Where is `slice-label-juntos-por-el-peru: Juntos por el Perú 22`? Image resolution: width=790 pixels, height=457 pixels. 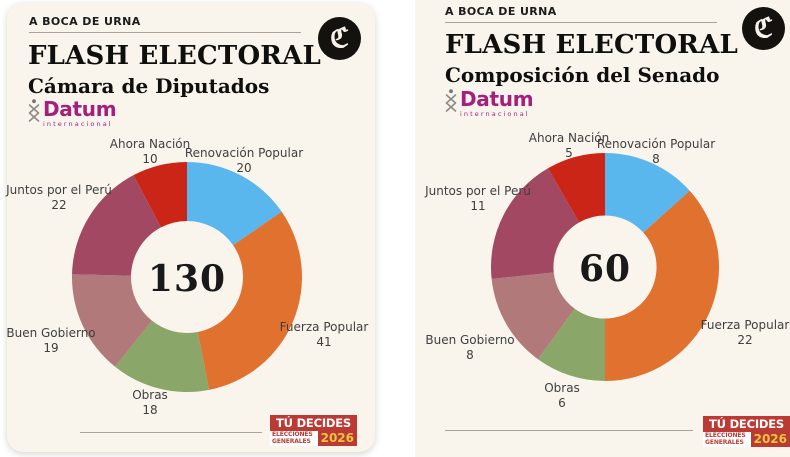 slice-label-juntos-por-el-peru: Juntos por el Perú 22 is located at coordinates (59, 198).